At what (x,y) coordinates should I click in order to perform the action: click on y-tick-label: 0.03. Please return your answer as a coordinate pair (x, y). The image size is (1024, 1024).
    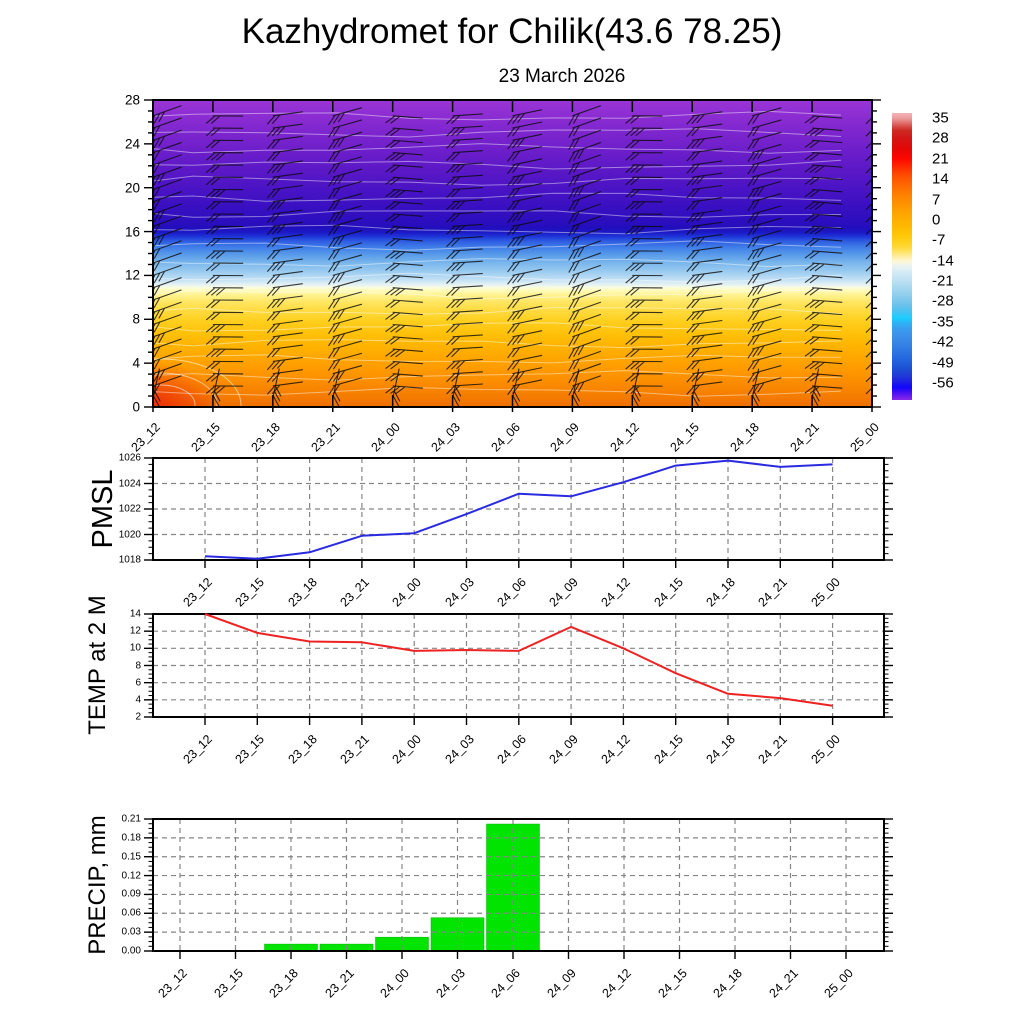
    Looking at the image, I should click on (131, 932).